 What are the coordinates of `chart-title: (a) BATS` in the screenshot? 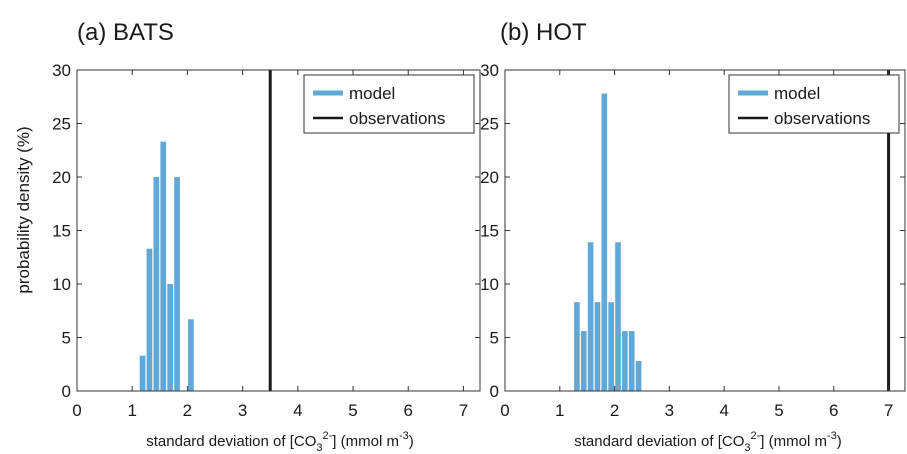 It's located at (125, 32).